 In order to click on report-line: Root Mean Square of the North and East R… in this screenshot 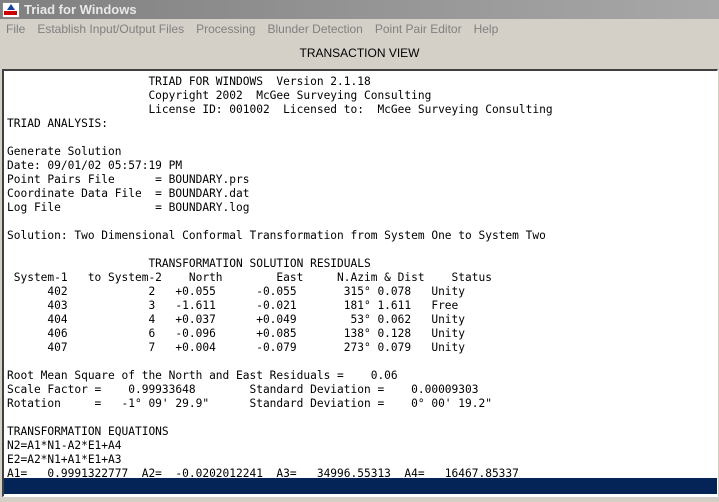, I will do `click(202, 375)`.